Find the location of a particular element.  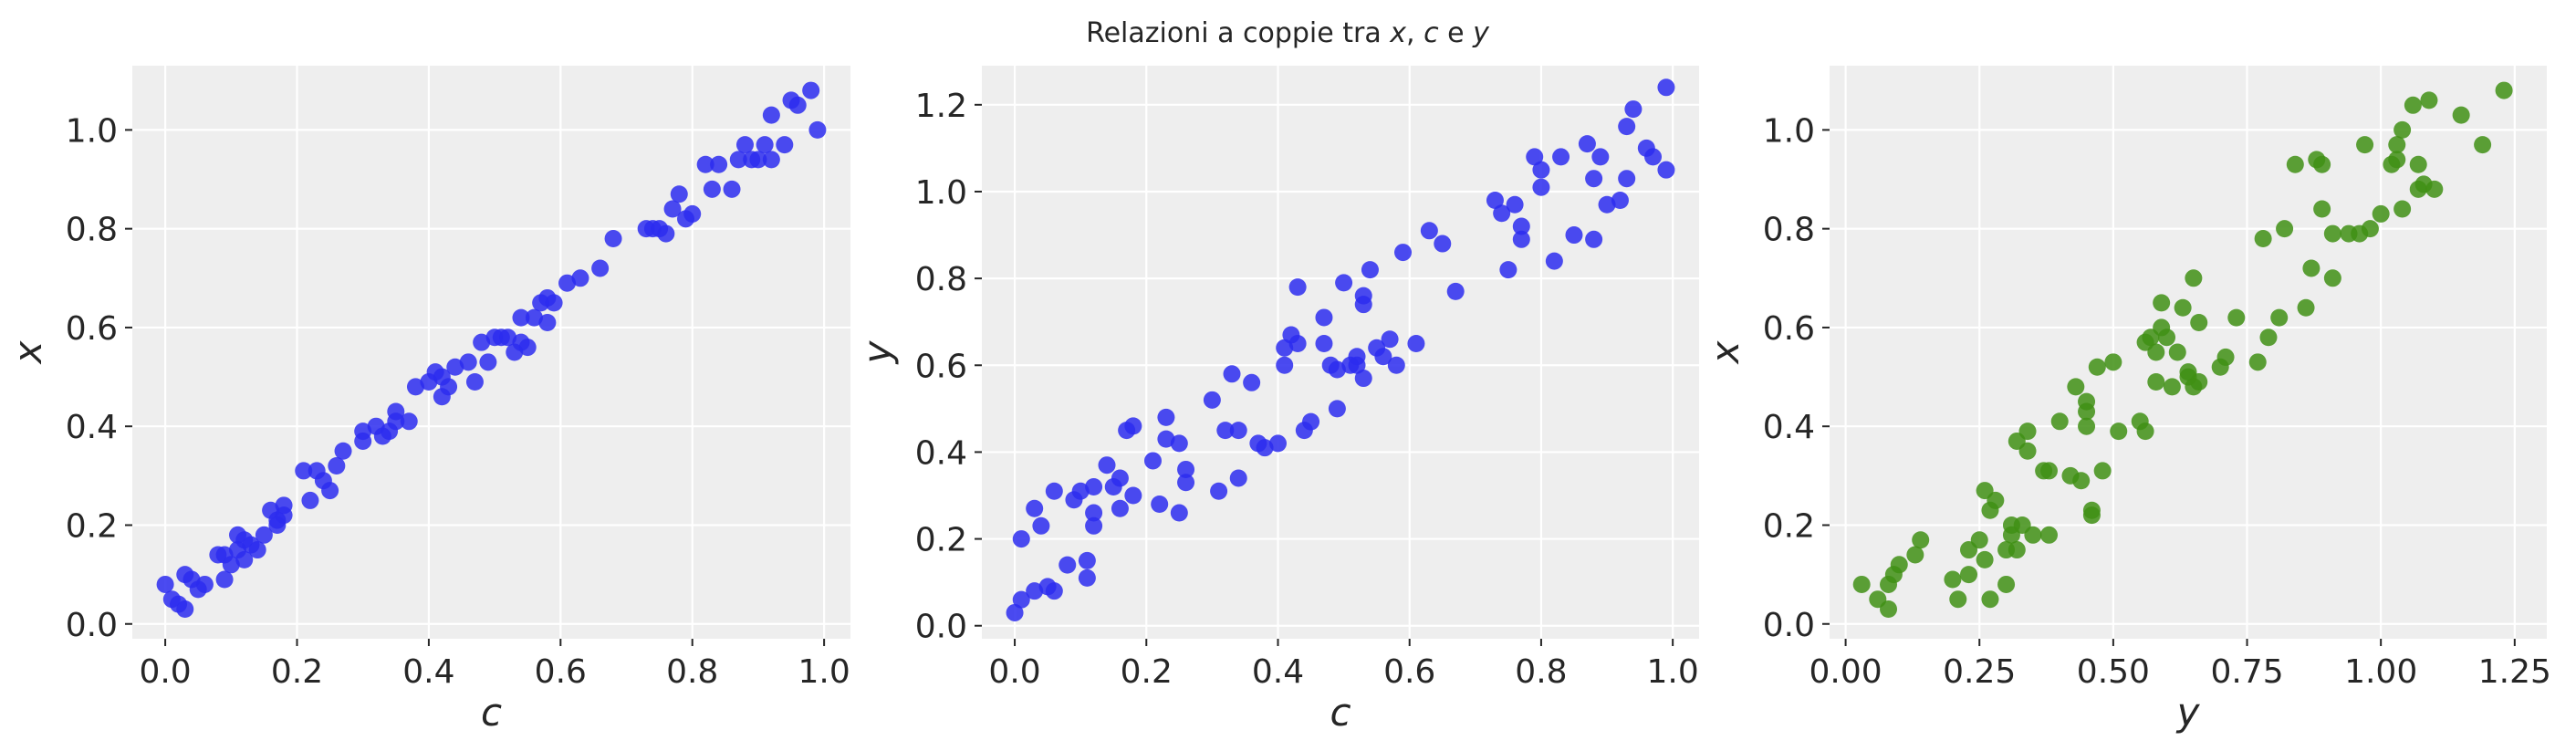

x-tick-label: 1.0 is located at coordinates (1673, 672).